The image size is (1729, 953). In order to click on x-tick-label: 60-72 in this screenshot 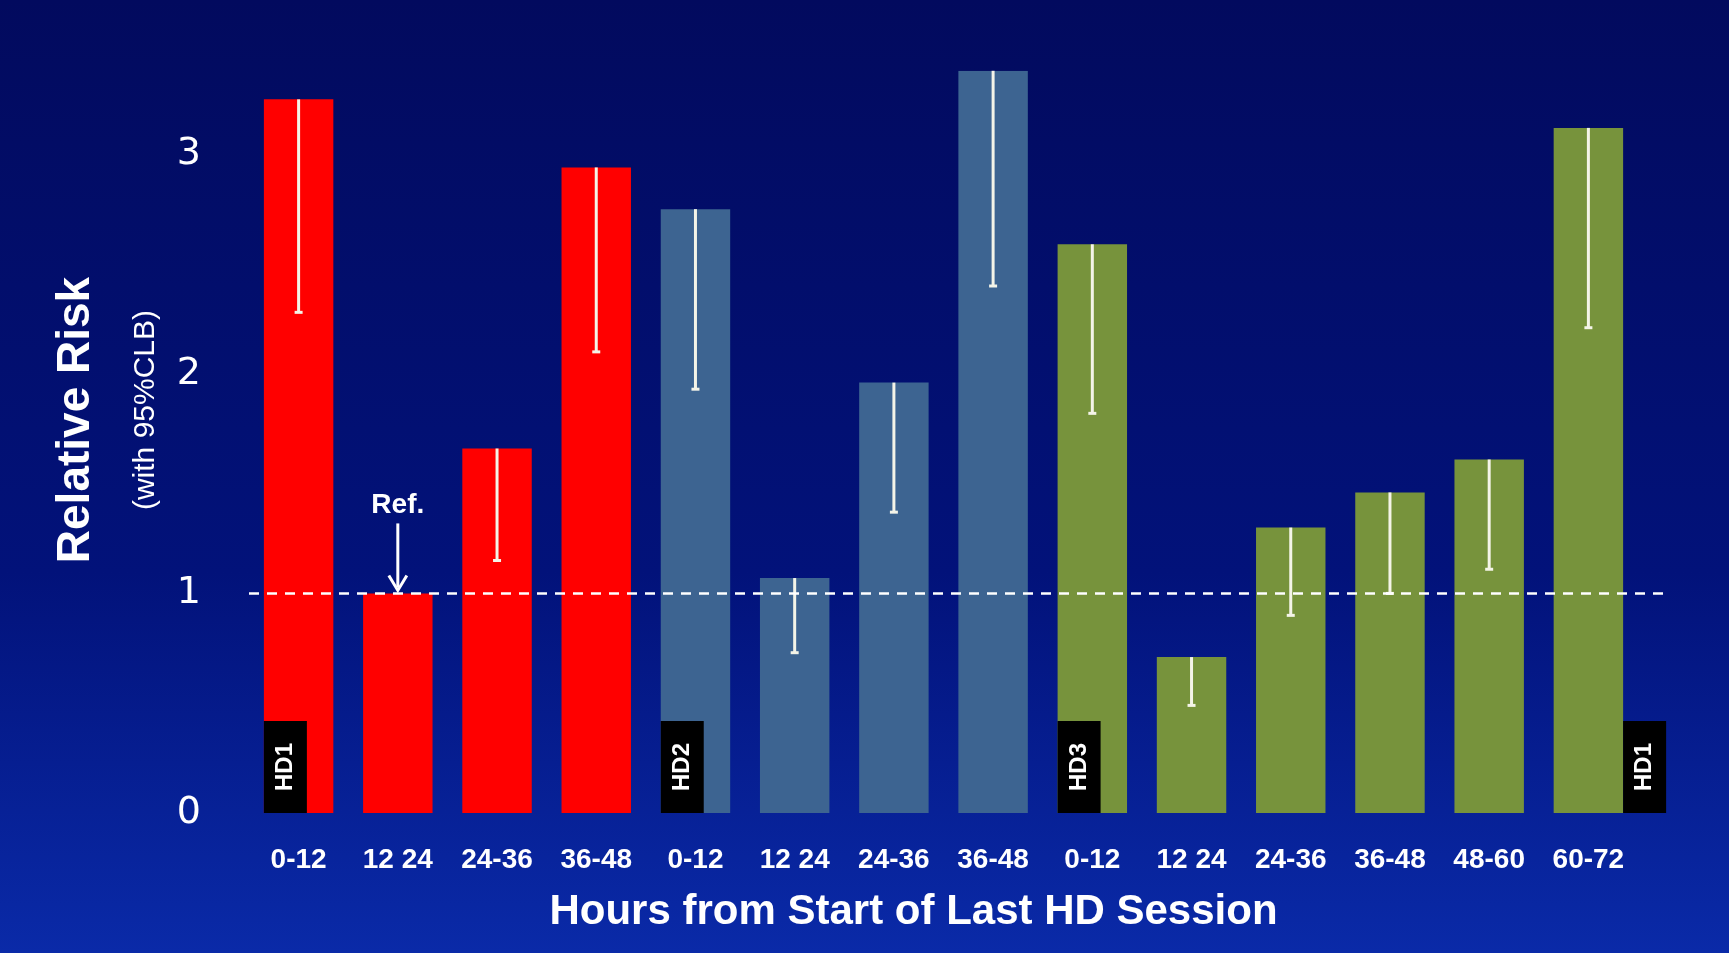, I will do `click(1588, 858)`.